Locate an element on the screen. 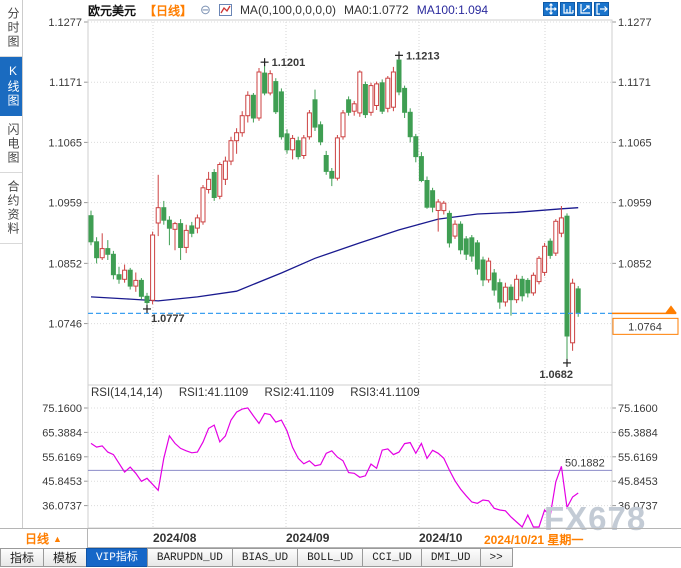 This screenshot has height=568, width=681. price-annotation: 1.0777 is located at coordinates (164, 314).